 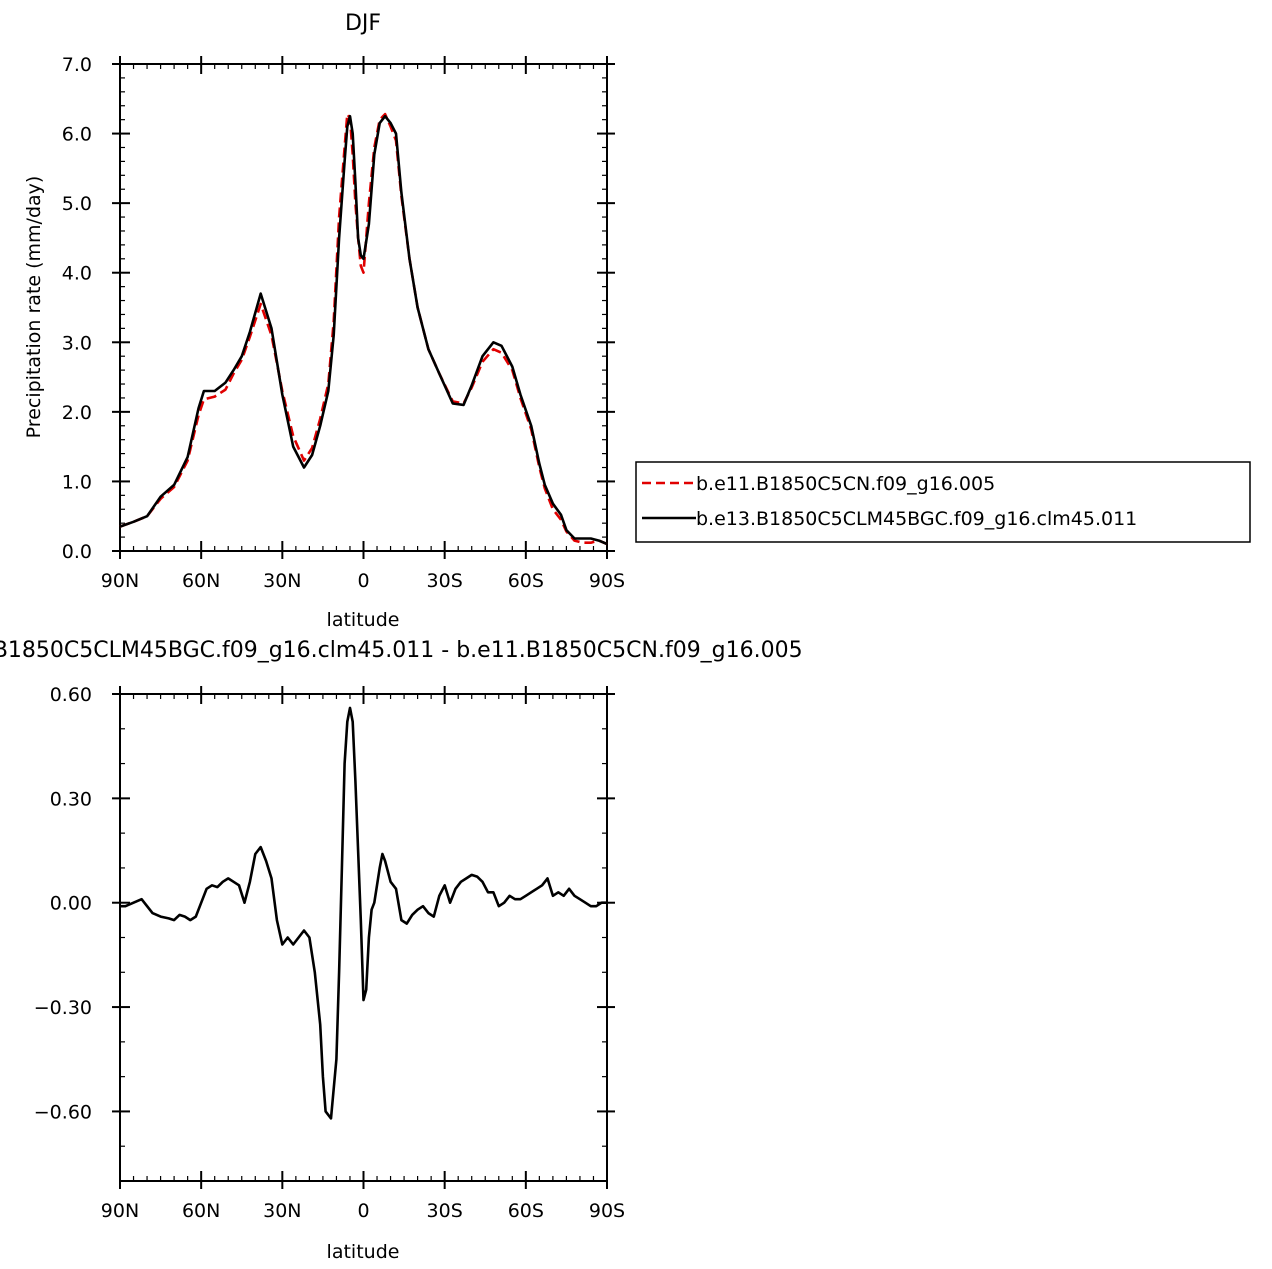 I want to click on top-y-tick-label: 5.0, so click(x=77, y=204).